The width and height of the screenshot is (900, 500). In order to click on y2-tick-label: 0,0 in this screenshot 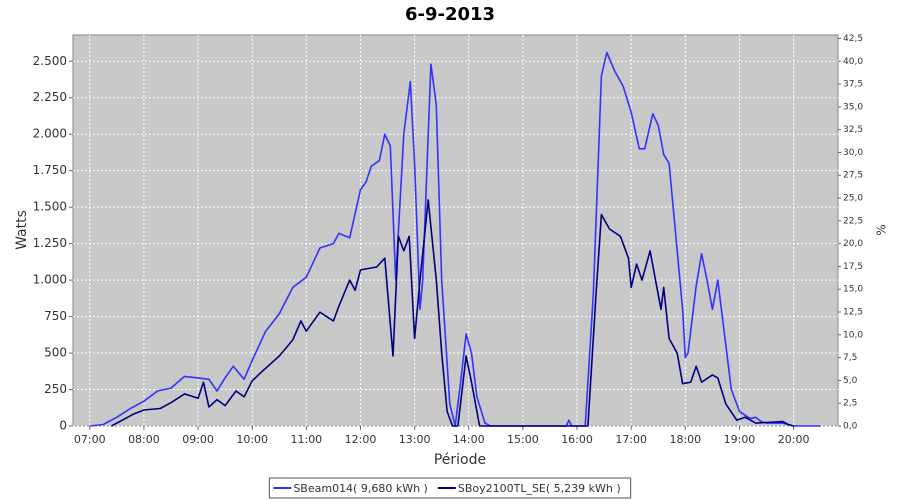, I will do `click(850, 427)`.